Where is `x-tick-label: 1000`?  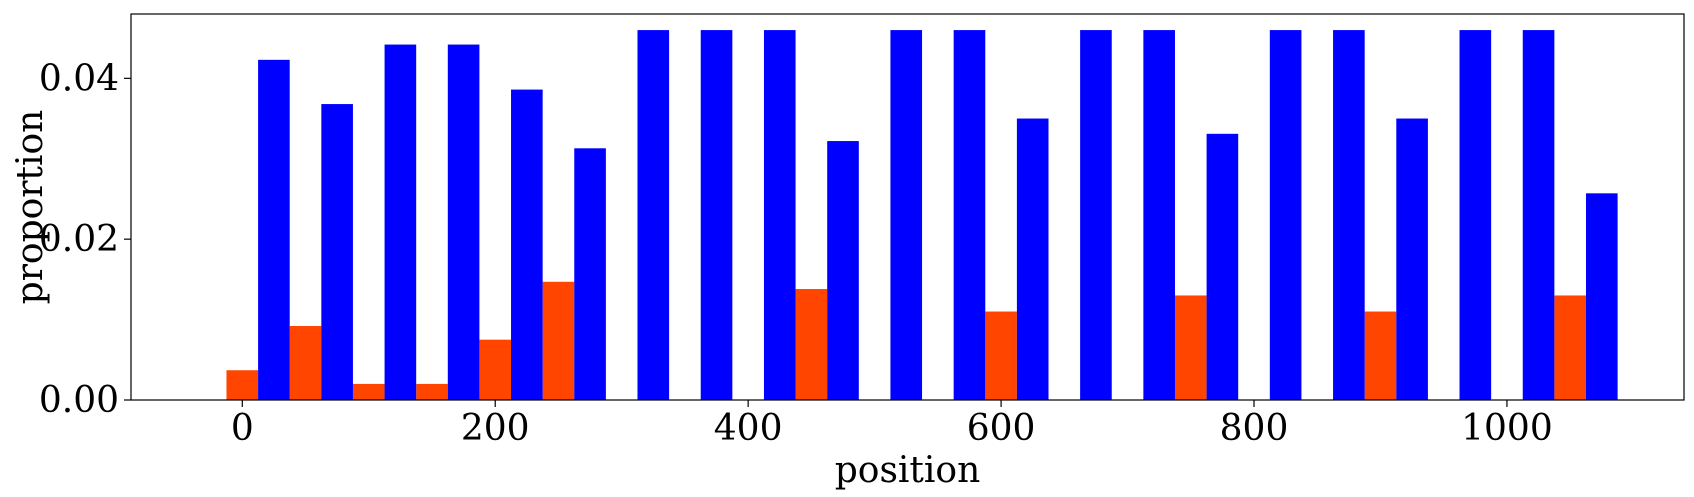
x-tick-label: 1000 is located at coordinates (1507, 428).